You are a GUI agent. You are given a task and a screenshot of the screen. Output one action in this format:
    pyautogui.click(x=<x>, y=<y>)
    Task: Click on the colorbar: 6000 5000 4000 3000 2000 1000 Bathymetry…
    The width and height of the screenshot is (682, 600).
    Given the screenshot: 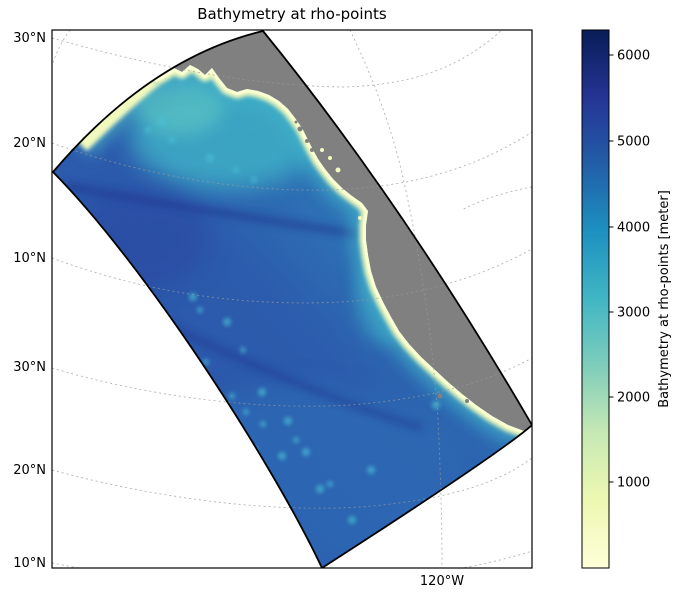 What is the action you would take?
    pyautogui.click(x=626, y=299)
    